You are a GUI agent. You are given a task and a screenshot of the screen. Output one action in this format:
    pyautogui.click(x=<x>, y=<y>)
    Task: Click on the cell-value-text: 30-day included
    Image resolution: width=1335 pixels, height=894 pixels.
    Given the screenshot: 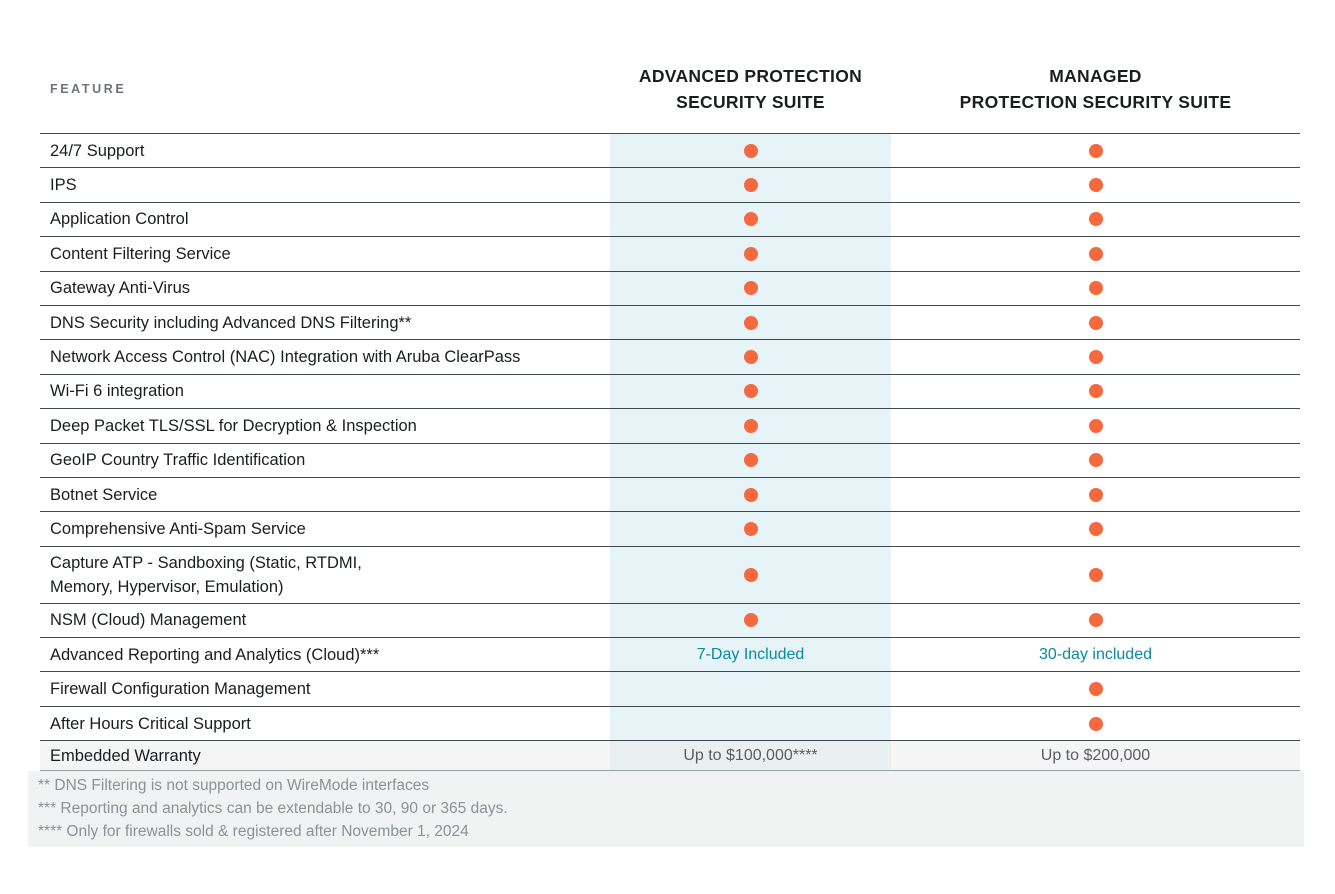 What is the action you would take?
    pyautogui.click(x=1095, y=654)
    